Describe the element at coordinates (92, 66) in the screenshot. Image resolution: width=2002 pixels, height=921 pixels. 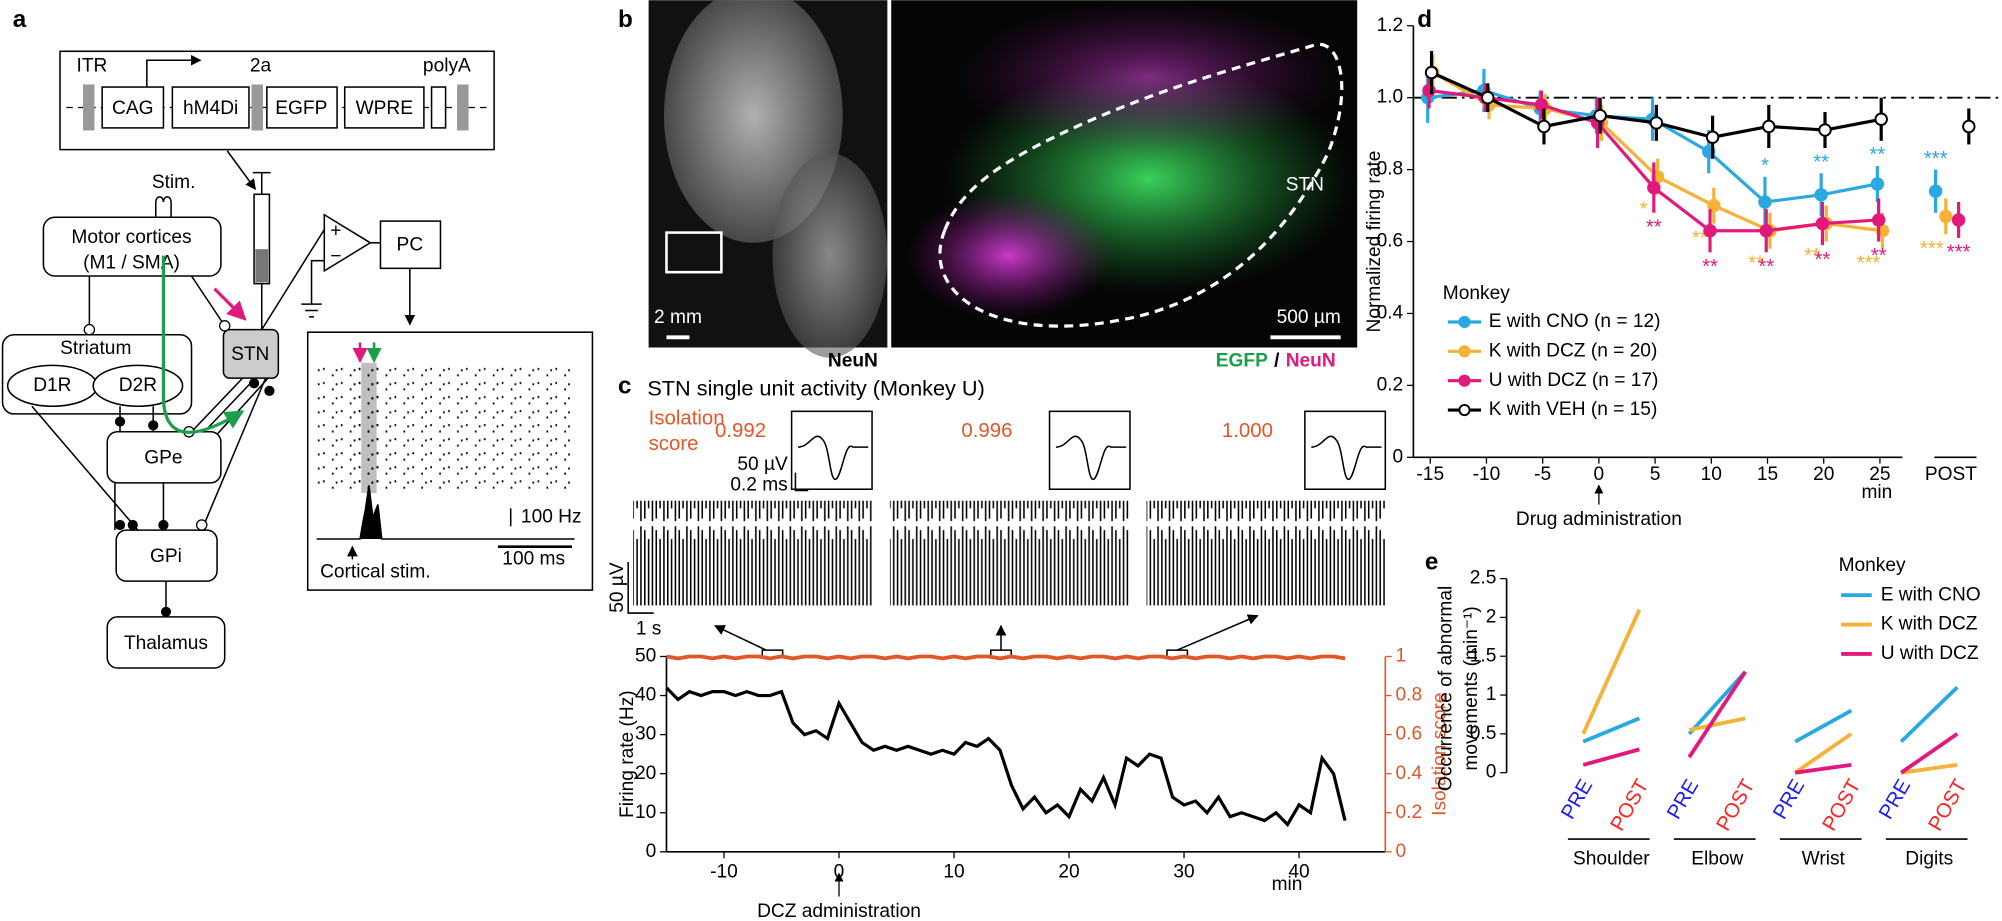
I see `construct-label: ITR` at that location.